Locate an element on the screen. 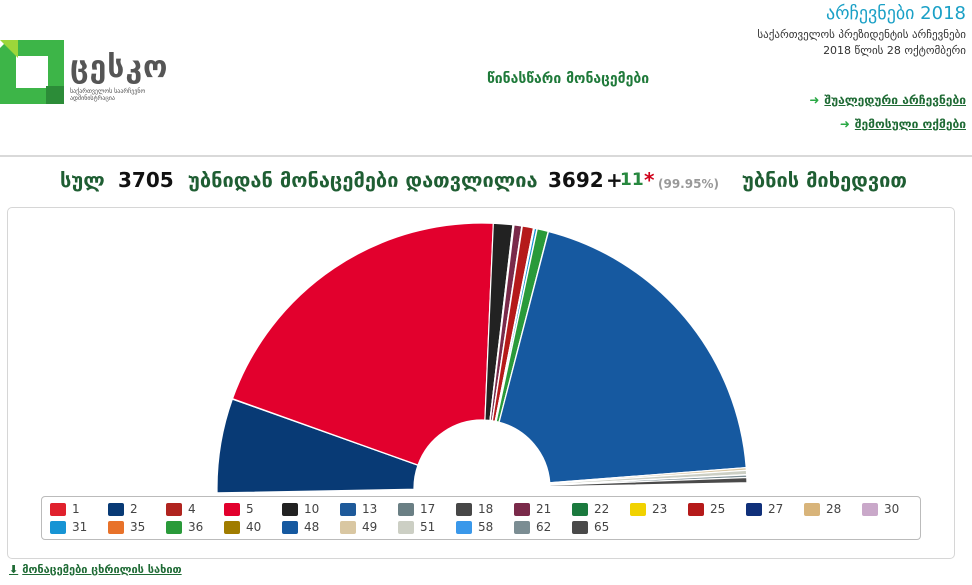 This screenshot has height=585, width=972. legend-label: 65 is located at coordinates (602, 527).